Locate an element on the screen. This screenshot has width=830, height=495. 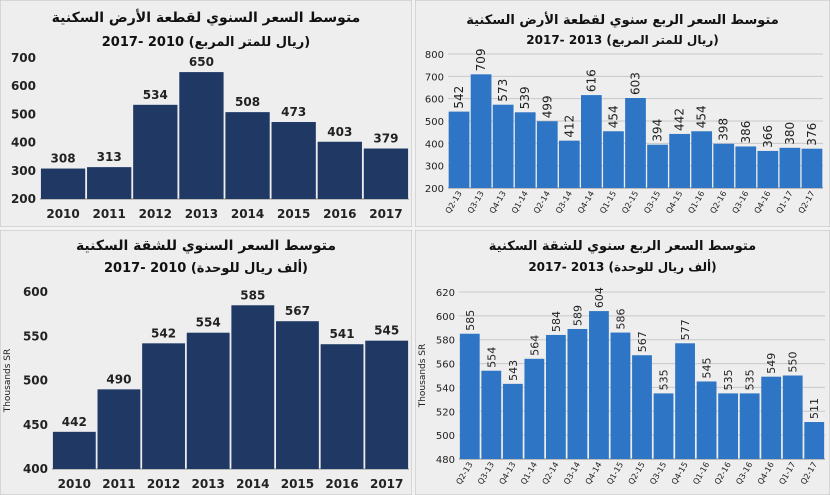
bar-value-label: 313 is located at coordinates (109, 157).